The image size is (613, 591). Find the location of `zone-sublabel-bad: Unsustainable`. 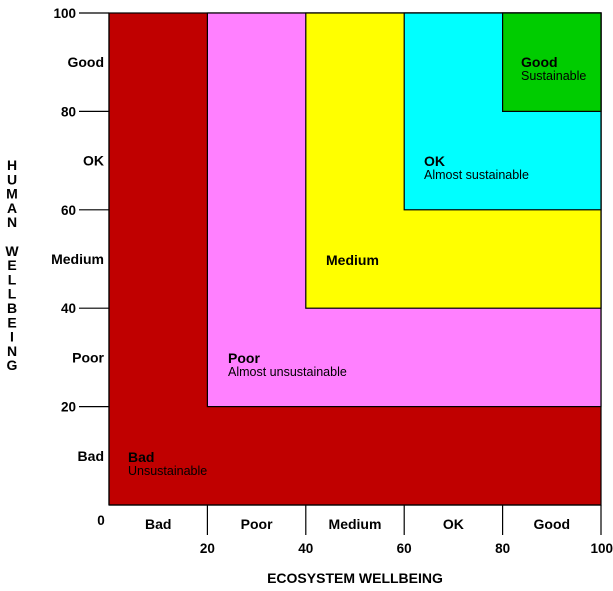

zone-sublabel-bad: Unsustainable is located at coordinates (167, 471).